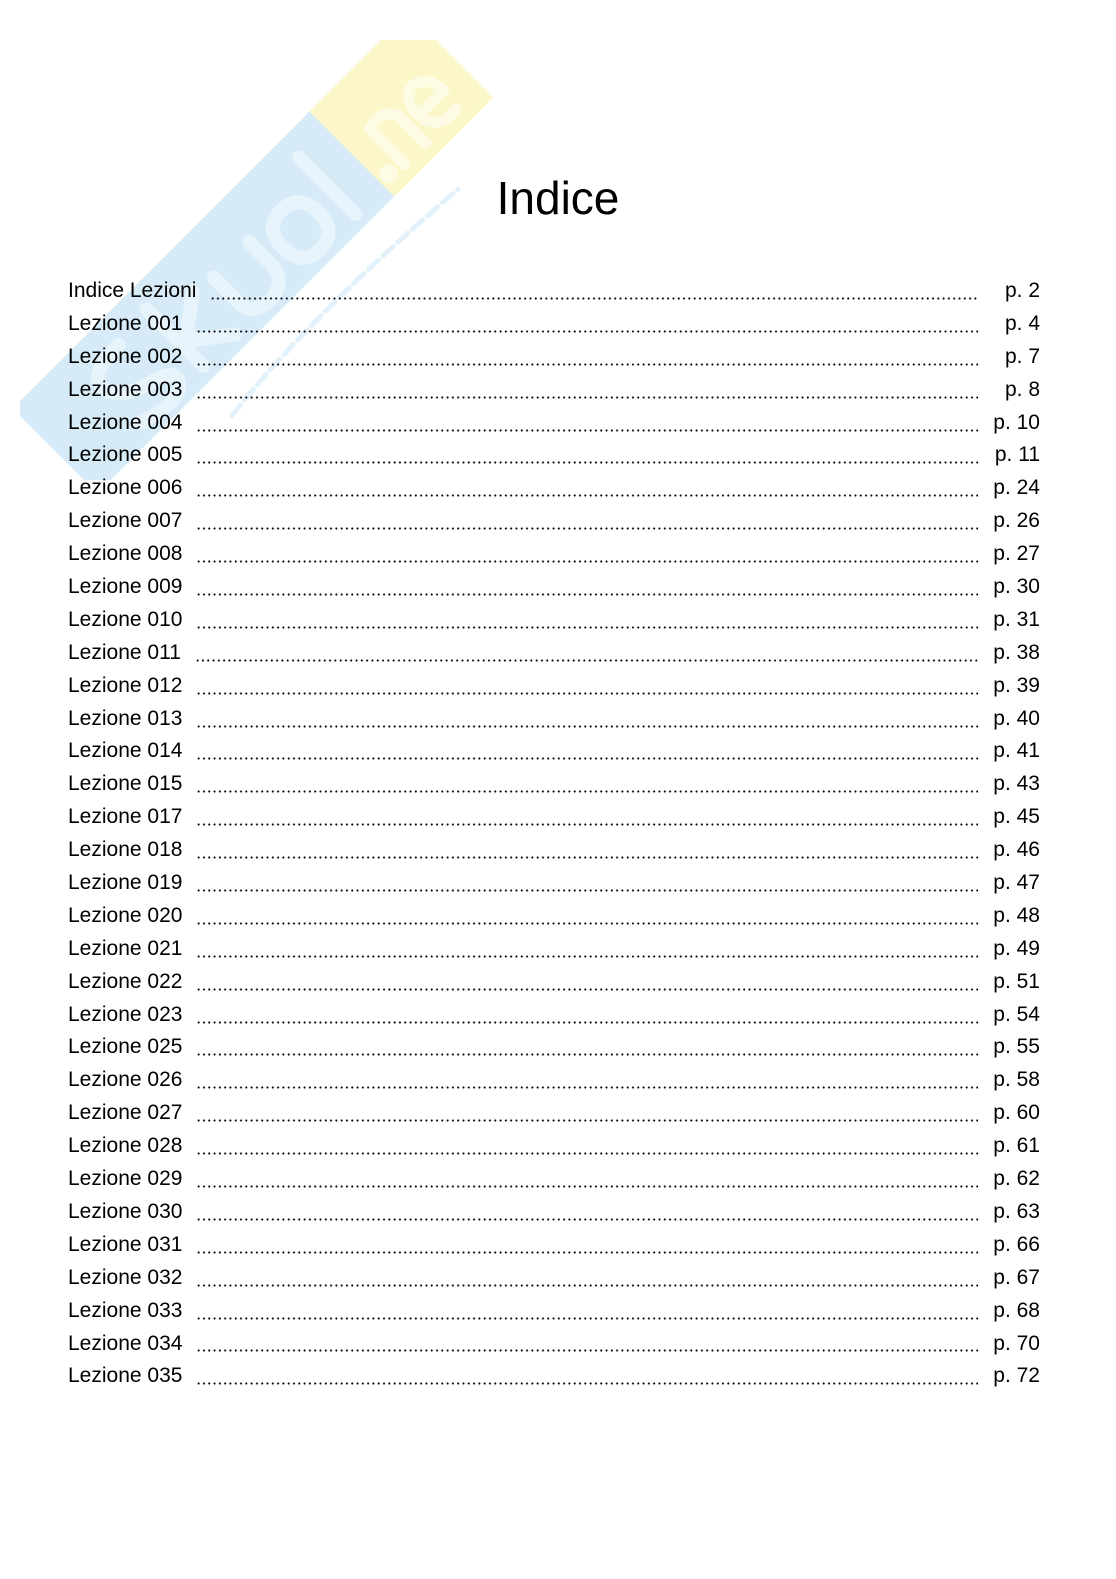 This screenshot has height=1579, width=1116. Describe the element at coordinates (125, 1211) in the screenshot. I see `toc-entry-label: Lezione 030` at that location.